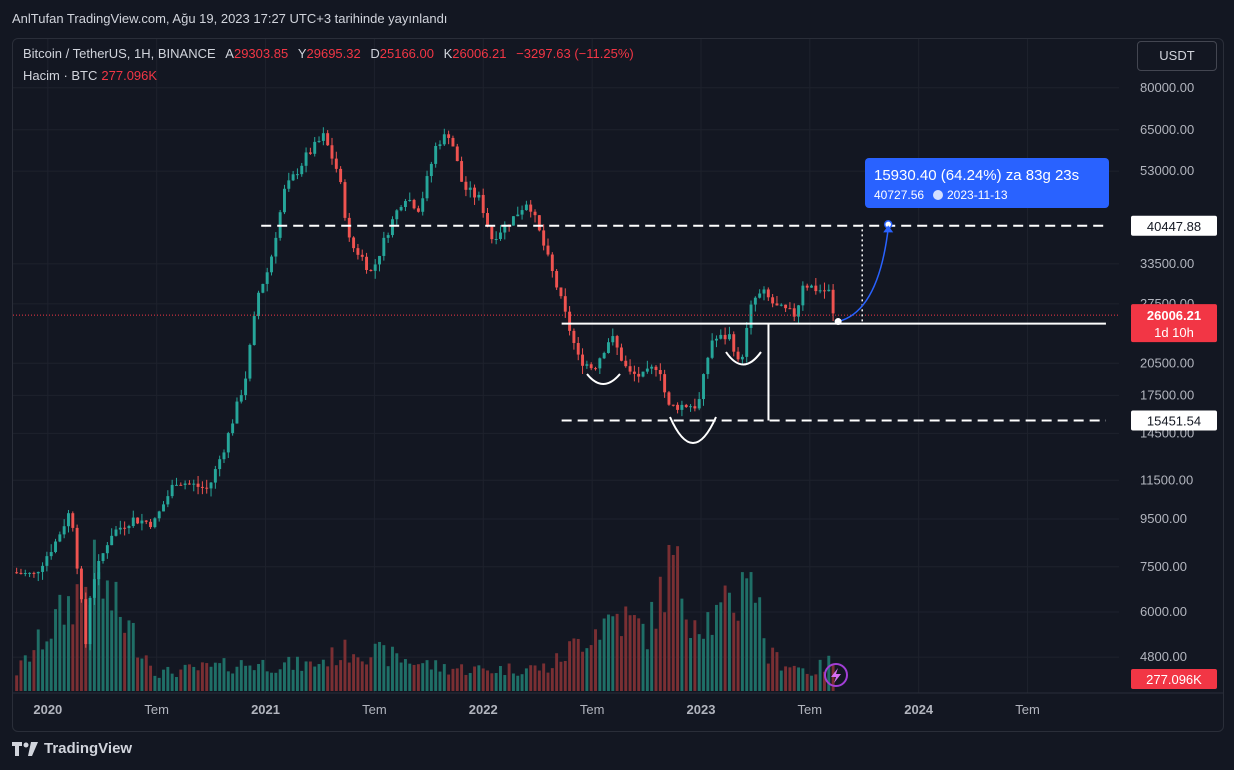 The image size is (1234, 770). What do you see at coordinates (1174, 420) in the screenshot?
I see `level-price-tag` at bounding box center [1174, 420].